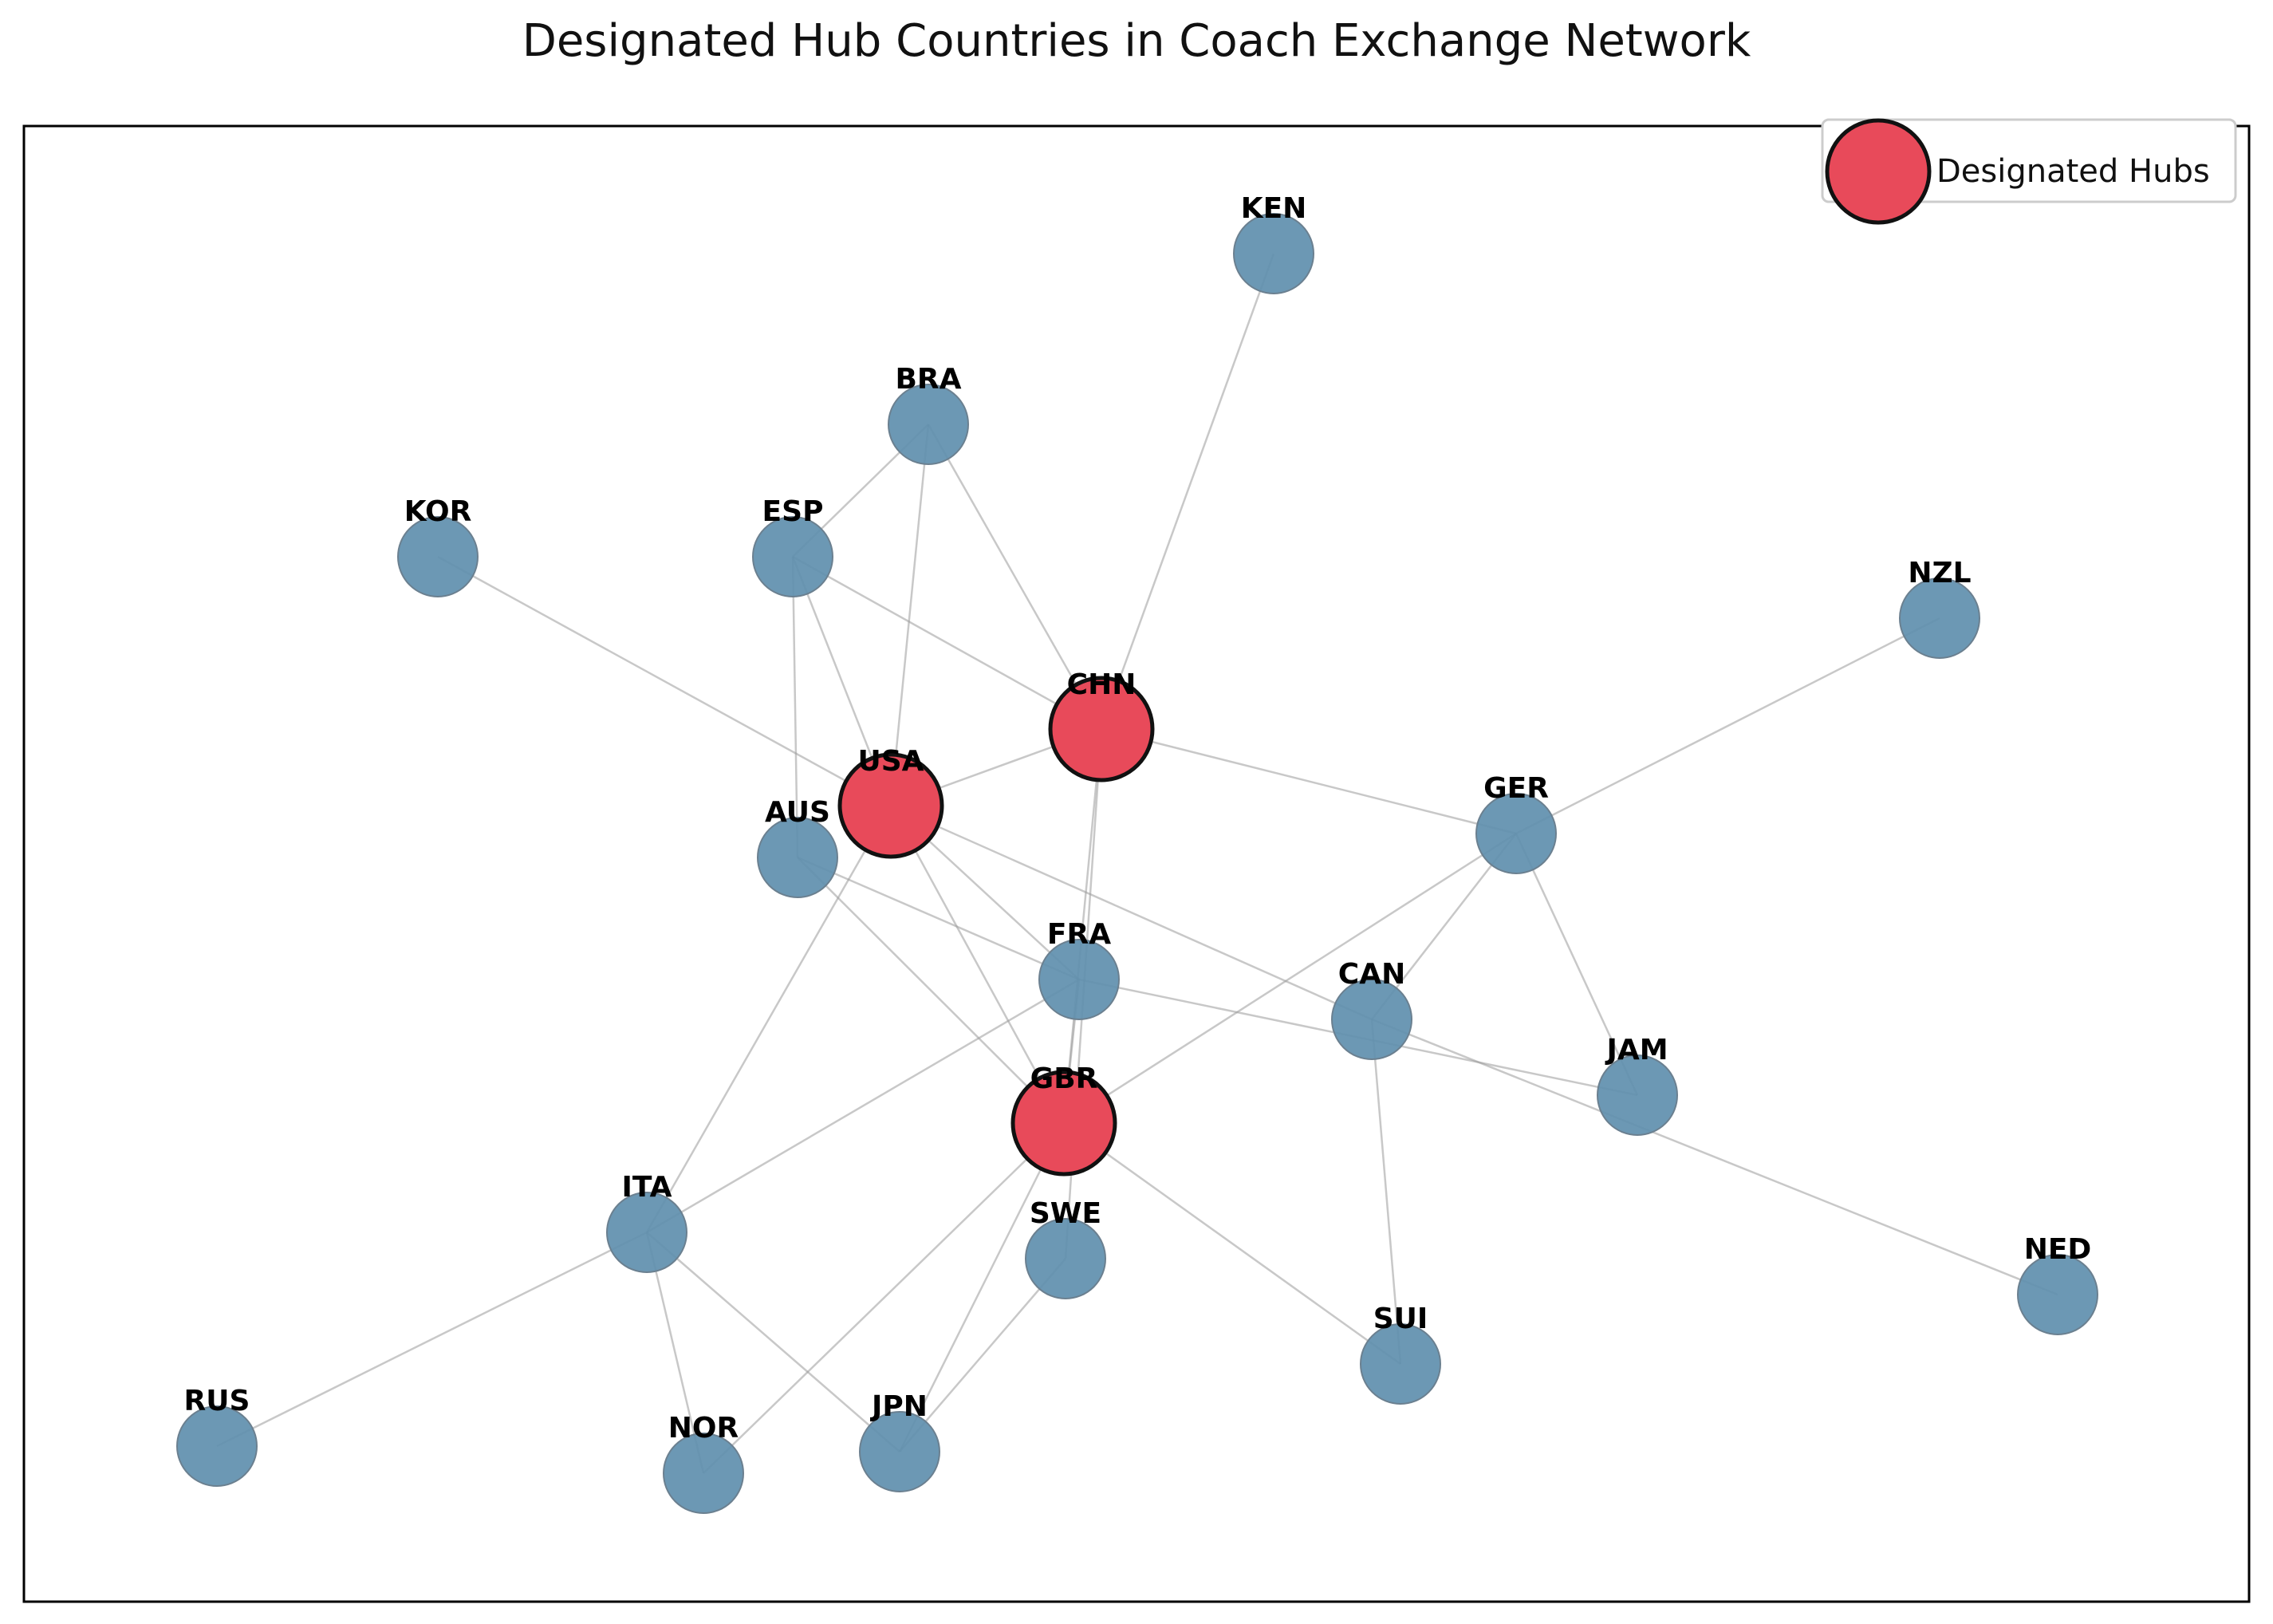  I want to click on node-label-jpn: JPN, so click(898, 1407).